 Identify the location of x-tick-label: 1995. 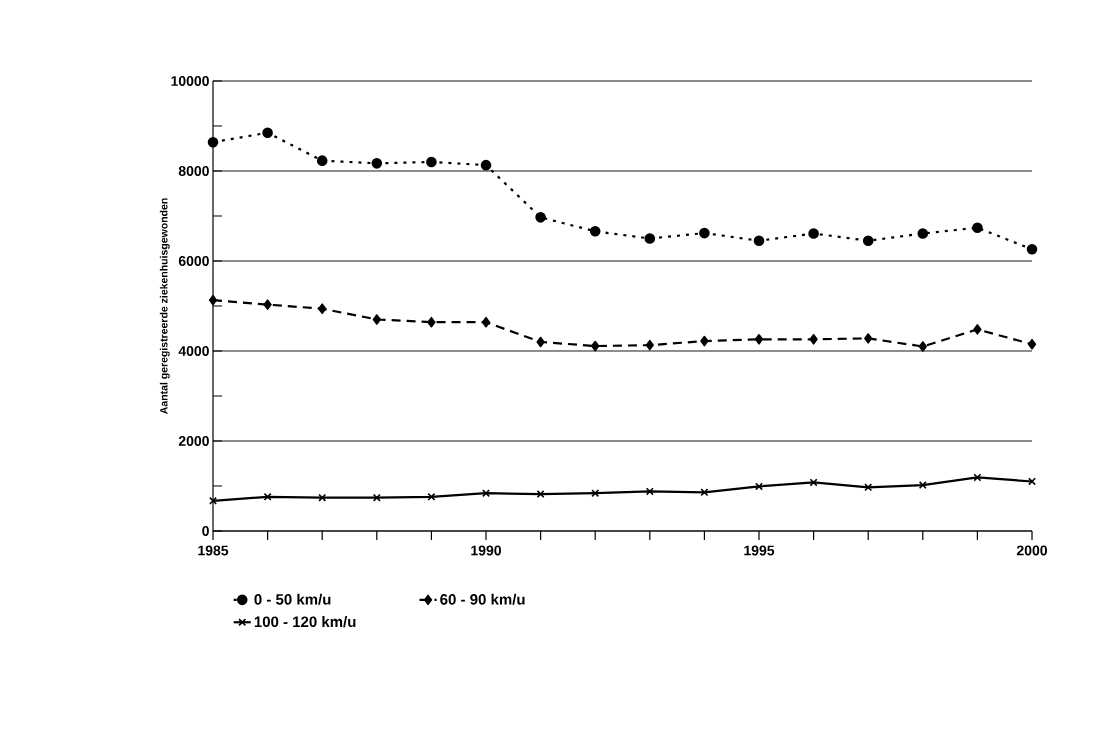
(759, 550).